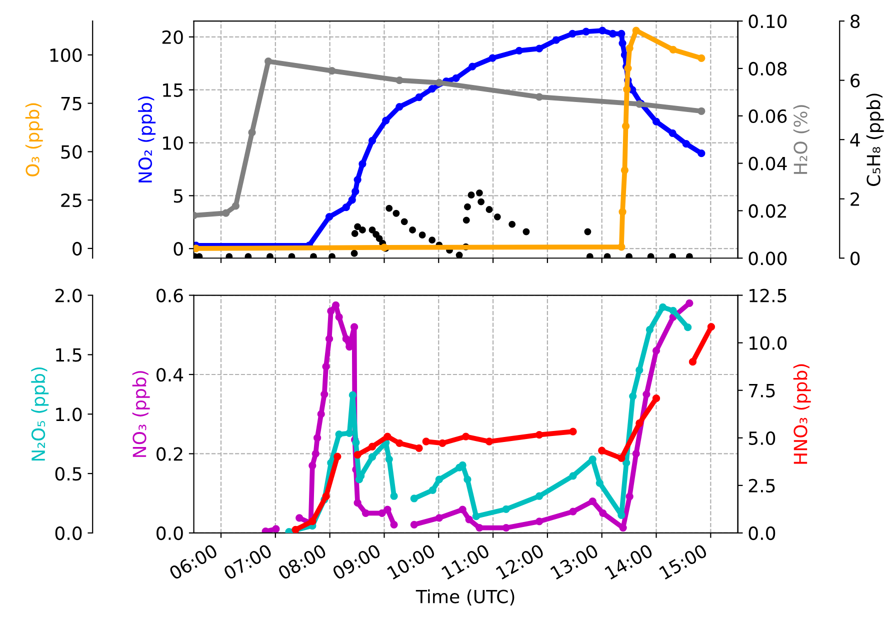  Describe the element at coordinates (66, 55) in the screenshot. I see `y-tick-label: 100` at that location.